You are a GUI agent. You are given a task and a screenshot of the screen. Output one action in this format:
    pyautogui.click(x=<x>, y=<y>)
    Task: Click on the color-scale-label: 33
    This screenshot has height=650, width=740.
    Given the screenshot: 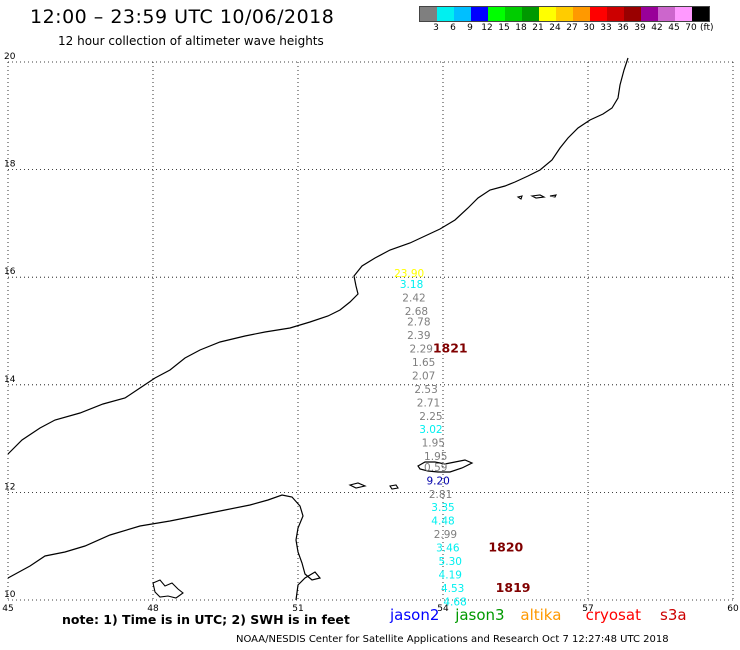 What is the action you would take?
    pyautogui.click(x=606, y=28)
    